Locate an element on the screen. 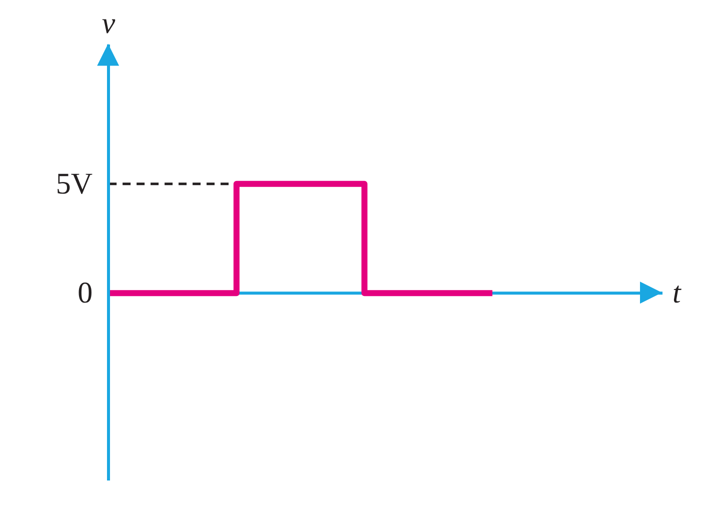 This screenshot has height=521, width=717. x-axis-title: t is located at coordinates (677, 293).